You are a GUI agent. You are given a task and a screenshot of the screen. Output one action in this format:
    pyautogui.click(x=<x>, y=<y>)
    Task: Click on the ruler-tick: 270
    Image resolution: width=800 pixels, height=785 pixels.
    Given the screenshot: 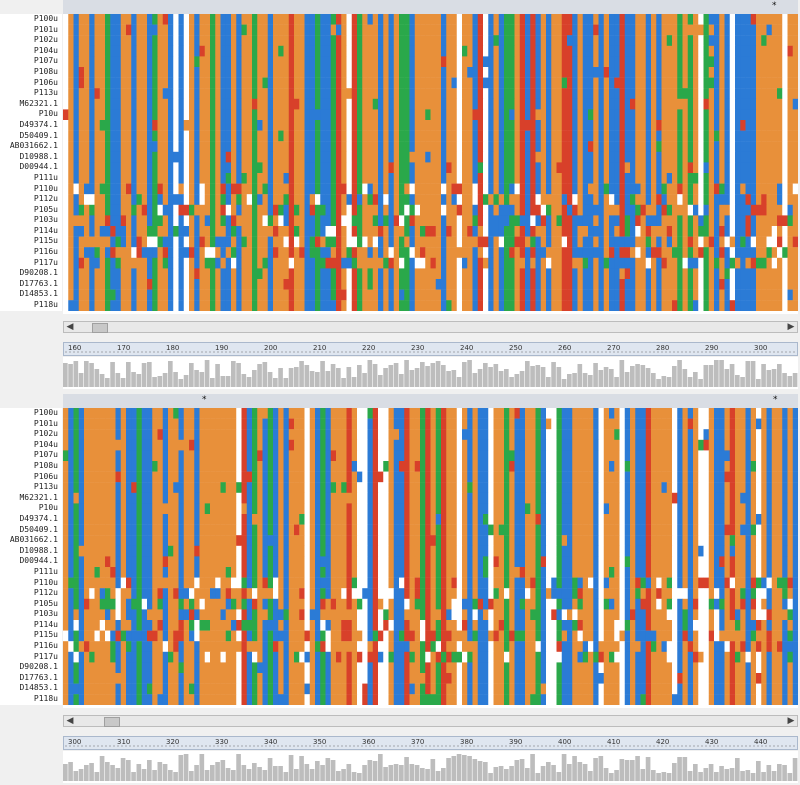 What is the action you would take?
    pyautogui.click(x=614, y=348)
    